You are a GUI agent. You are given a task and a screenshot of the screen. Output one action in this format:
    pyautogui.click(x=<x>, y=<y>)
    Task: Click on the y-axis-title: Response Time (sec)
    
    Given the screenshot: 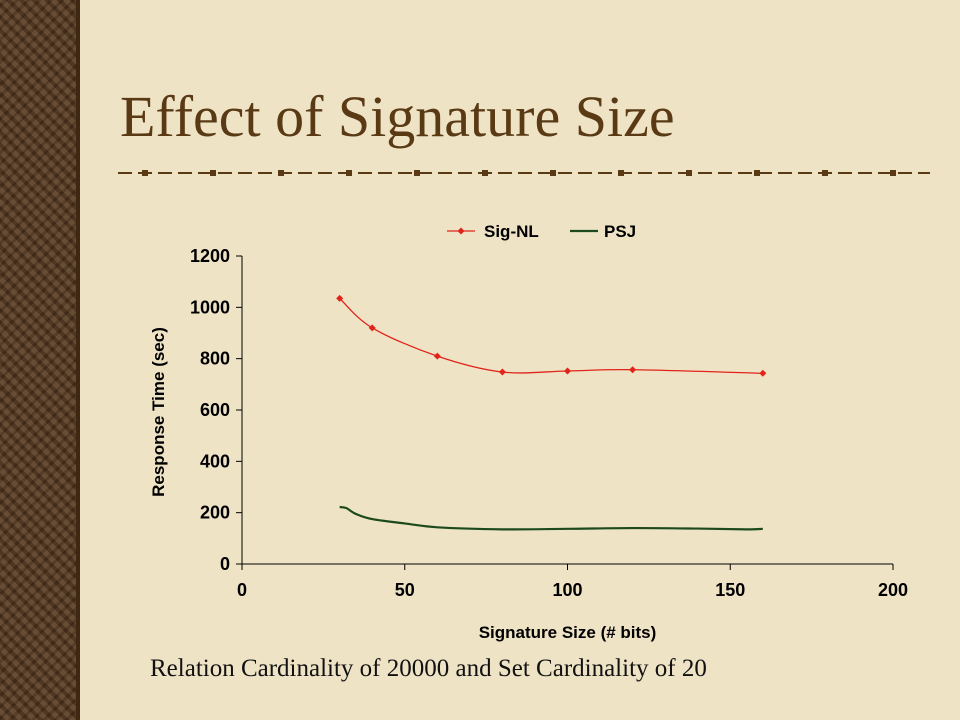 What is the action you would take?
    pyautogui.click(x=158, y=412)
    